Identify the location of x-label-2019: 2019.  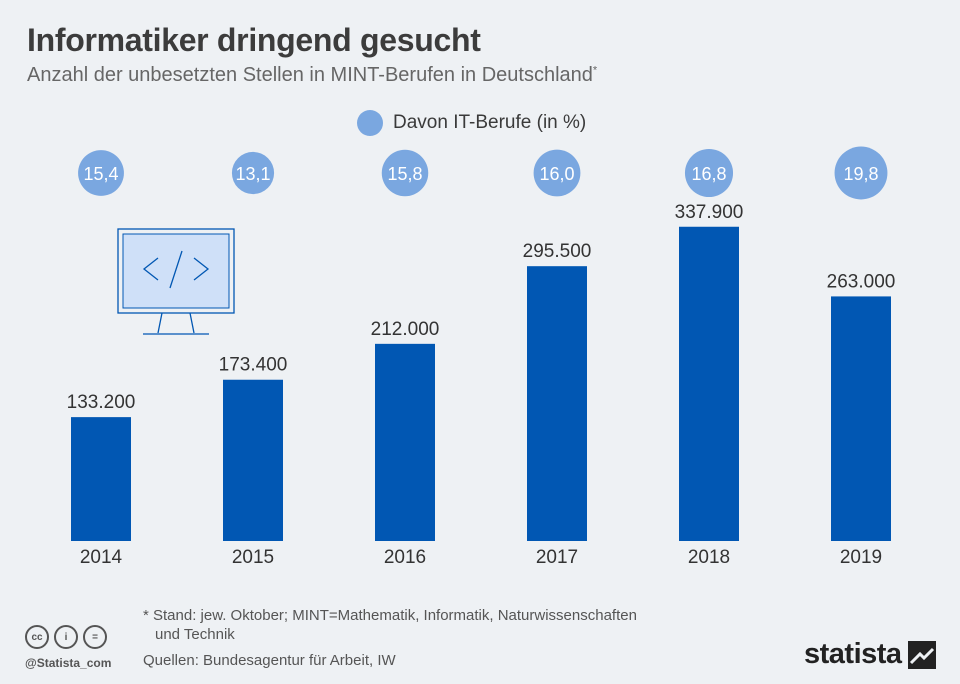
(861, 557).